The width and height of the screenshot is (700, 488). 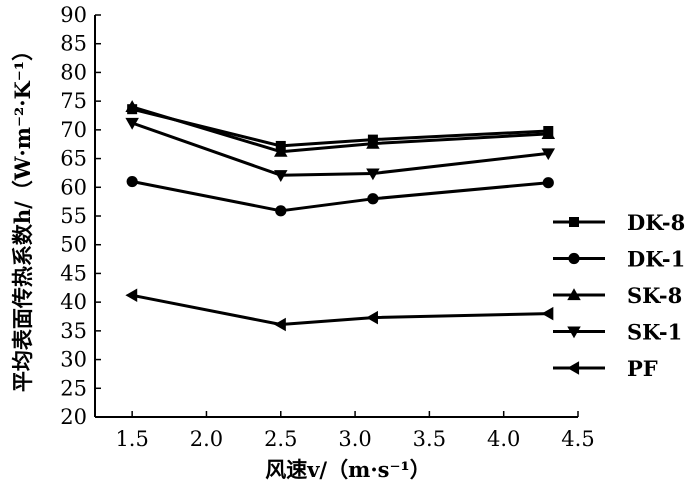 I want to click on y-tick-label: 85, so click(x=73, y=44).